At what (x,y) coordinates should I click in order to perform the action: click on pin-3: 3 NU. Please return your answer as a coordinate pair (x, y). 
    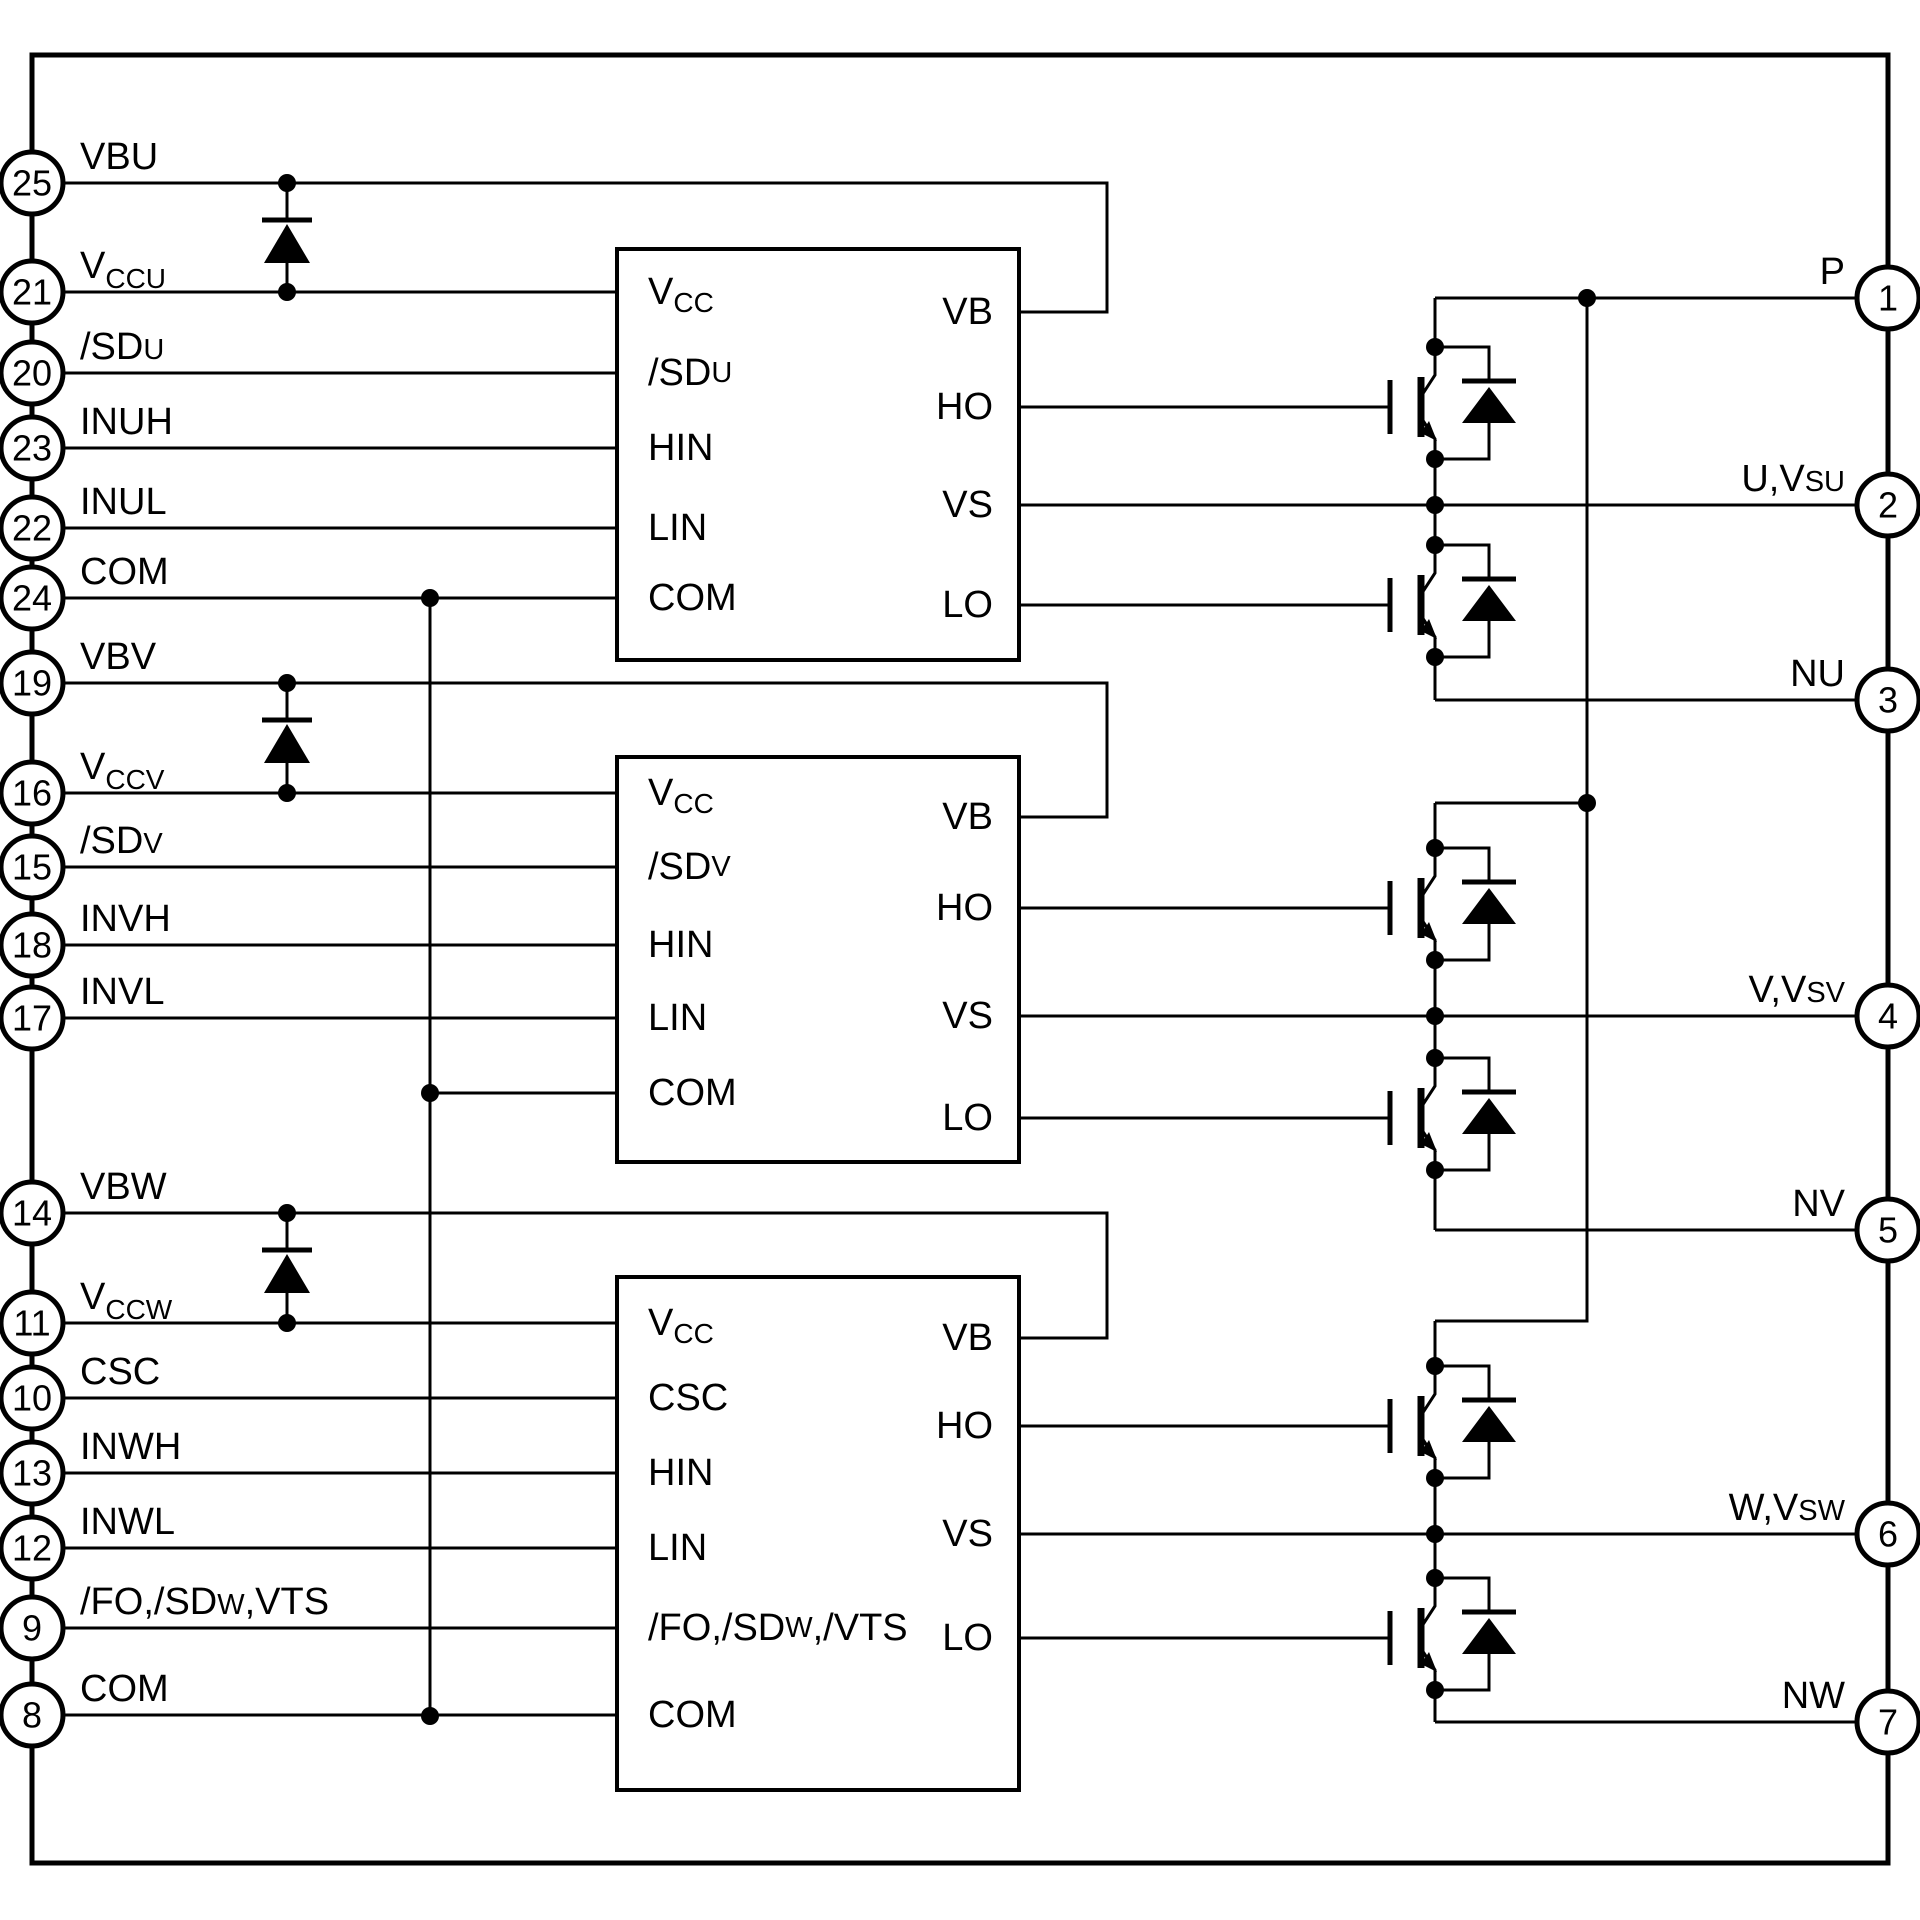
    Looking at the image, I should click on (1855, 693).